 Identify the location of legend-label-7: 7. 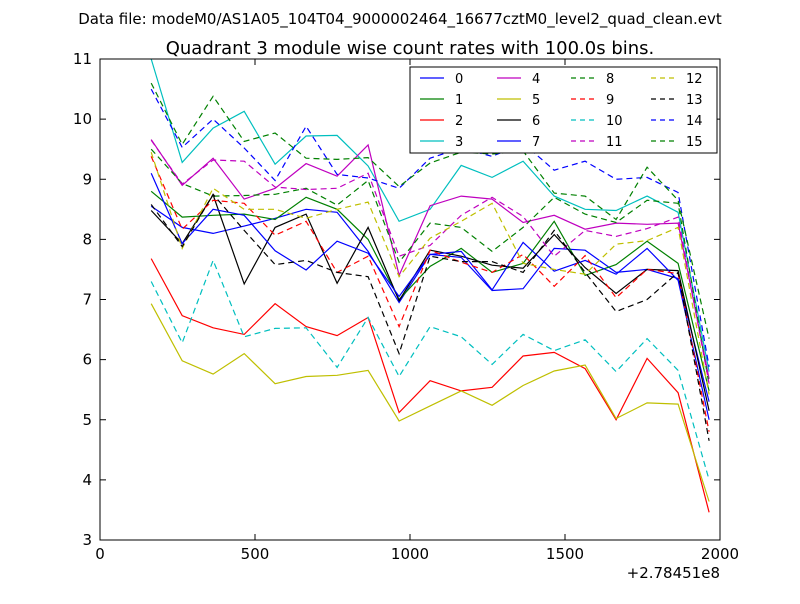
(536, 142).